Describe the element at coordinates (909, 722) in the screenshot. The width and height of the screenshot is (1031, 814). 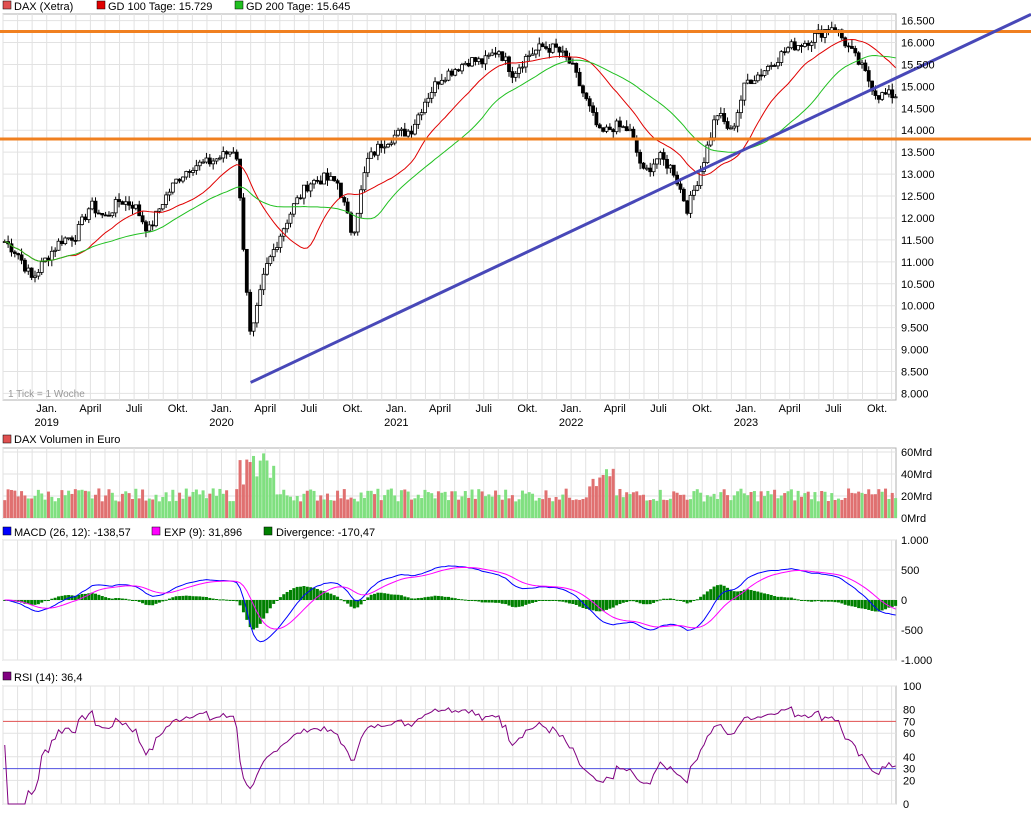
I see `y-tick-label: 70` at that location.